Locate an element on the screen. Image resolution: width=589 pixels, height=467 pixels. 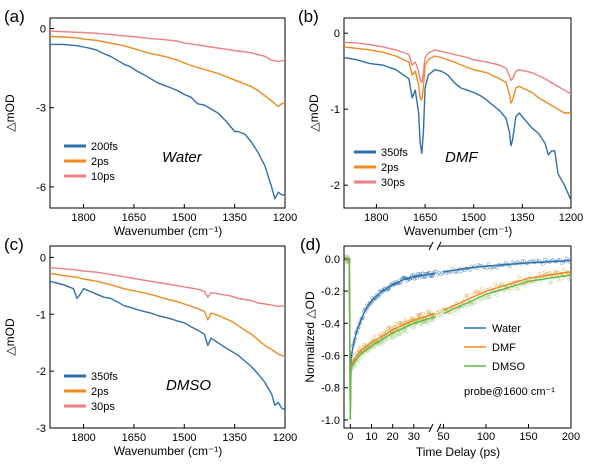
y-tick-label: -0.6 is located at coordinates (330, 357).